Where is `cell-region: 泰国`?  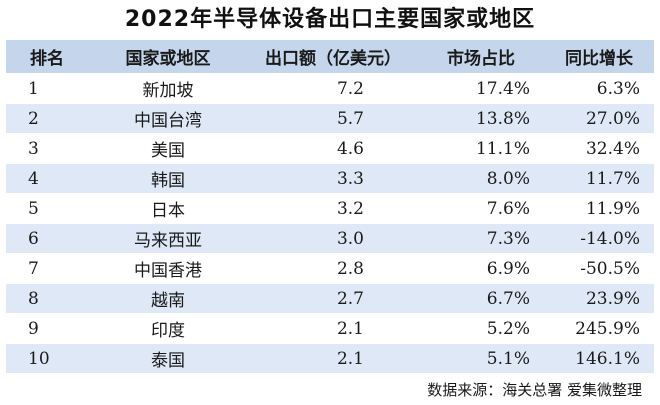
cell-region: 泰国 is located at coordinates (168, 358).